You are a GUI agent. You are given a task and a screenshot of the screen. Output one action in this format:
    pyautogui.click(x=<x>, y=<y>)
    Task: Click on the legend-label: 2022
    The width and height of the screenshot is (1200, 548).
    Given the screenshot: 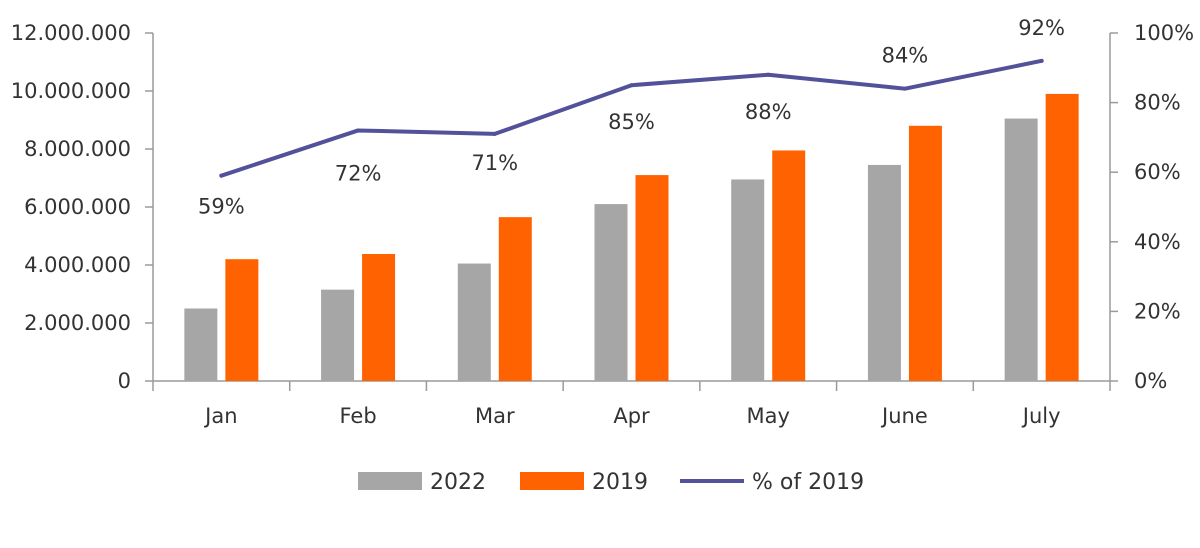 What is the action you would take?
    pyautogui.click(x=458, y=482)
    